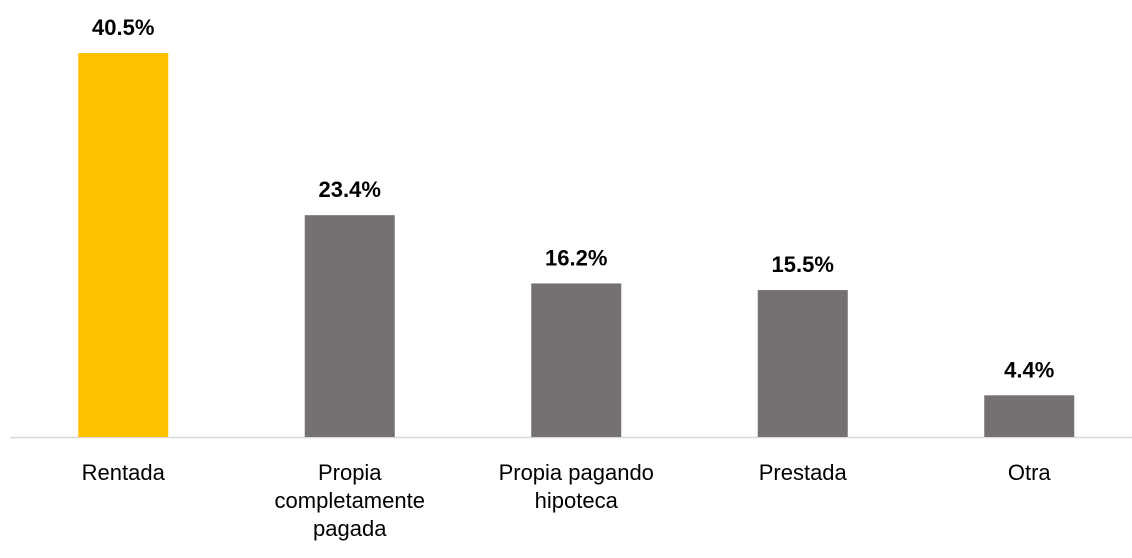  I want to click on x-tick-label: Otra, so click(1029, 472).